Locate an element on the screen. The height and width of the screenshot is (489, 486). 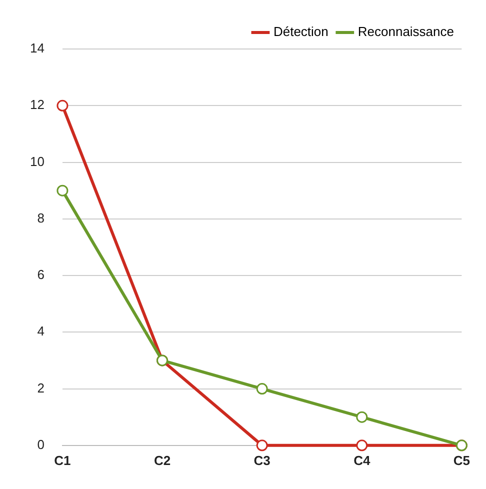
y-tick-label: 12 is located at coordinates (37, 104).